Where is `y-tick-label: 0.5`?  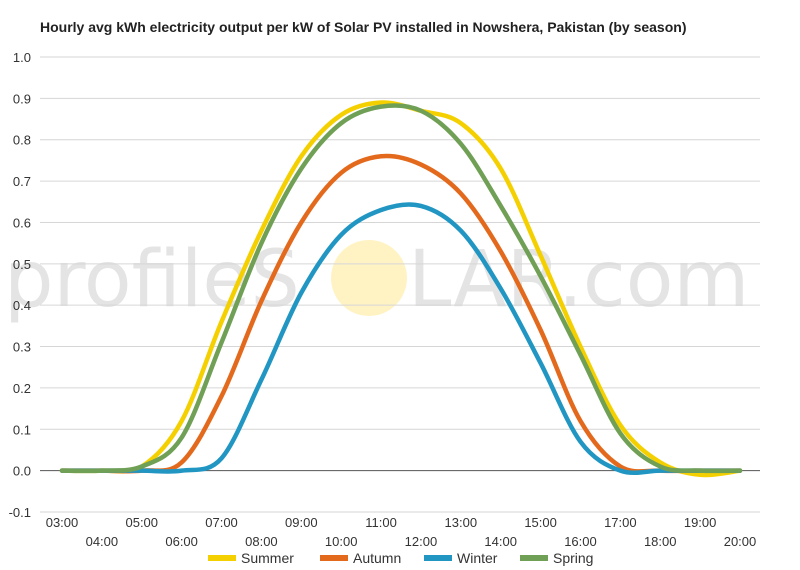
y-tick-label: 0.5 is located at coordinates (22, 264).